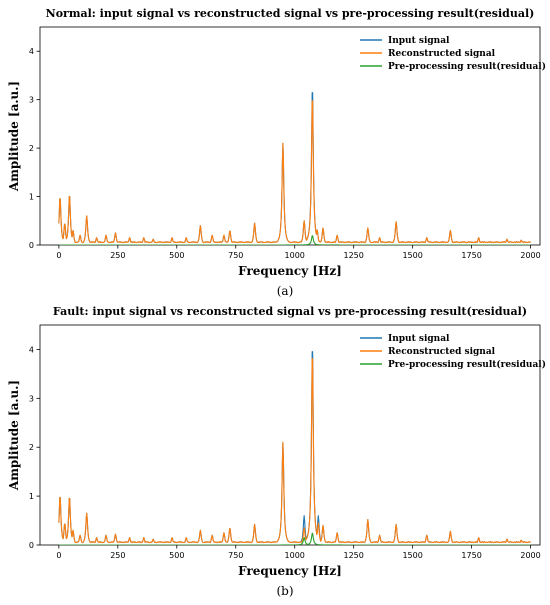 The height and width of the screenshot is (605, 550). I want to click on figure-caption: (b), so click(284, 591).